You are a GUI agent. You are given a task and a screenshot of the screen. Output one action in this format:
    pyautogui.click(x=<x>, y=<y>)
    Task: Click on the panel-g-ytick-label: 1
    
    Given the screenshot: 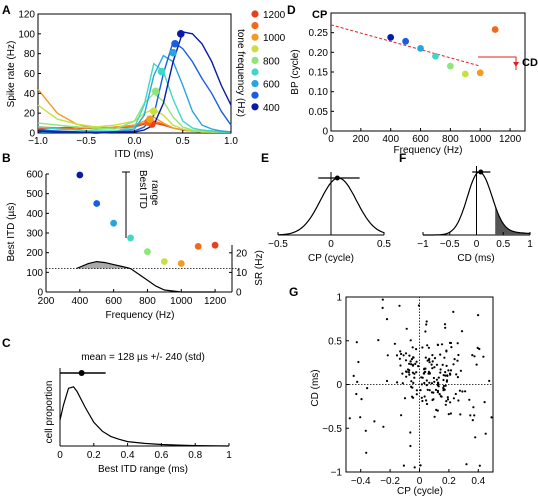 What is the action you would take?
    pyautogui.click(x=339, y=298)
    